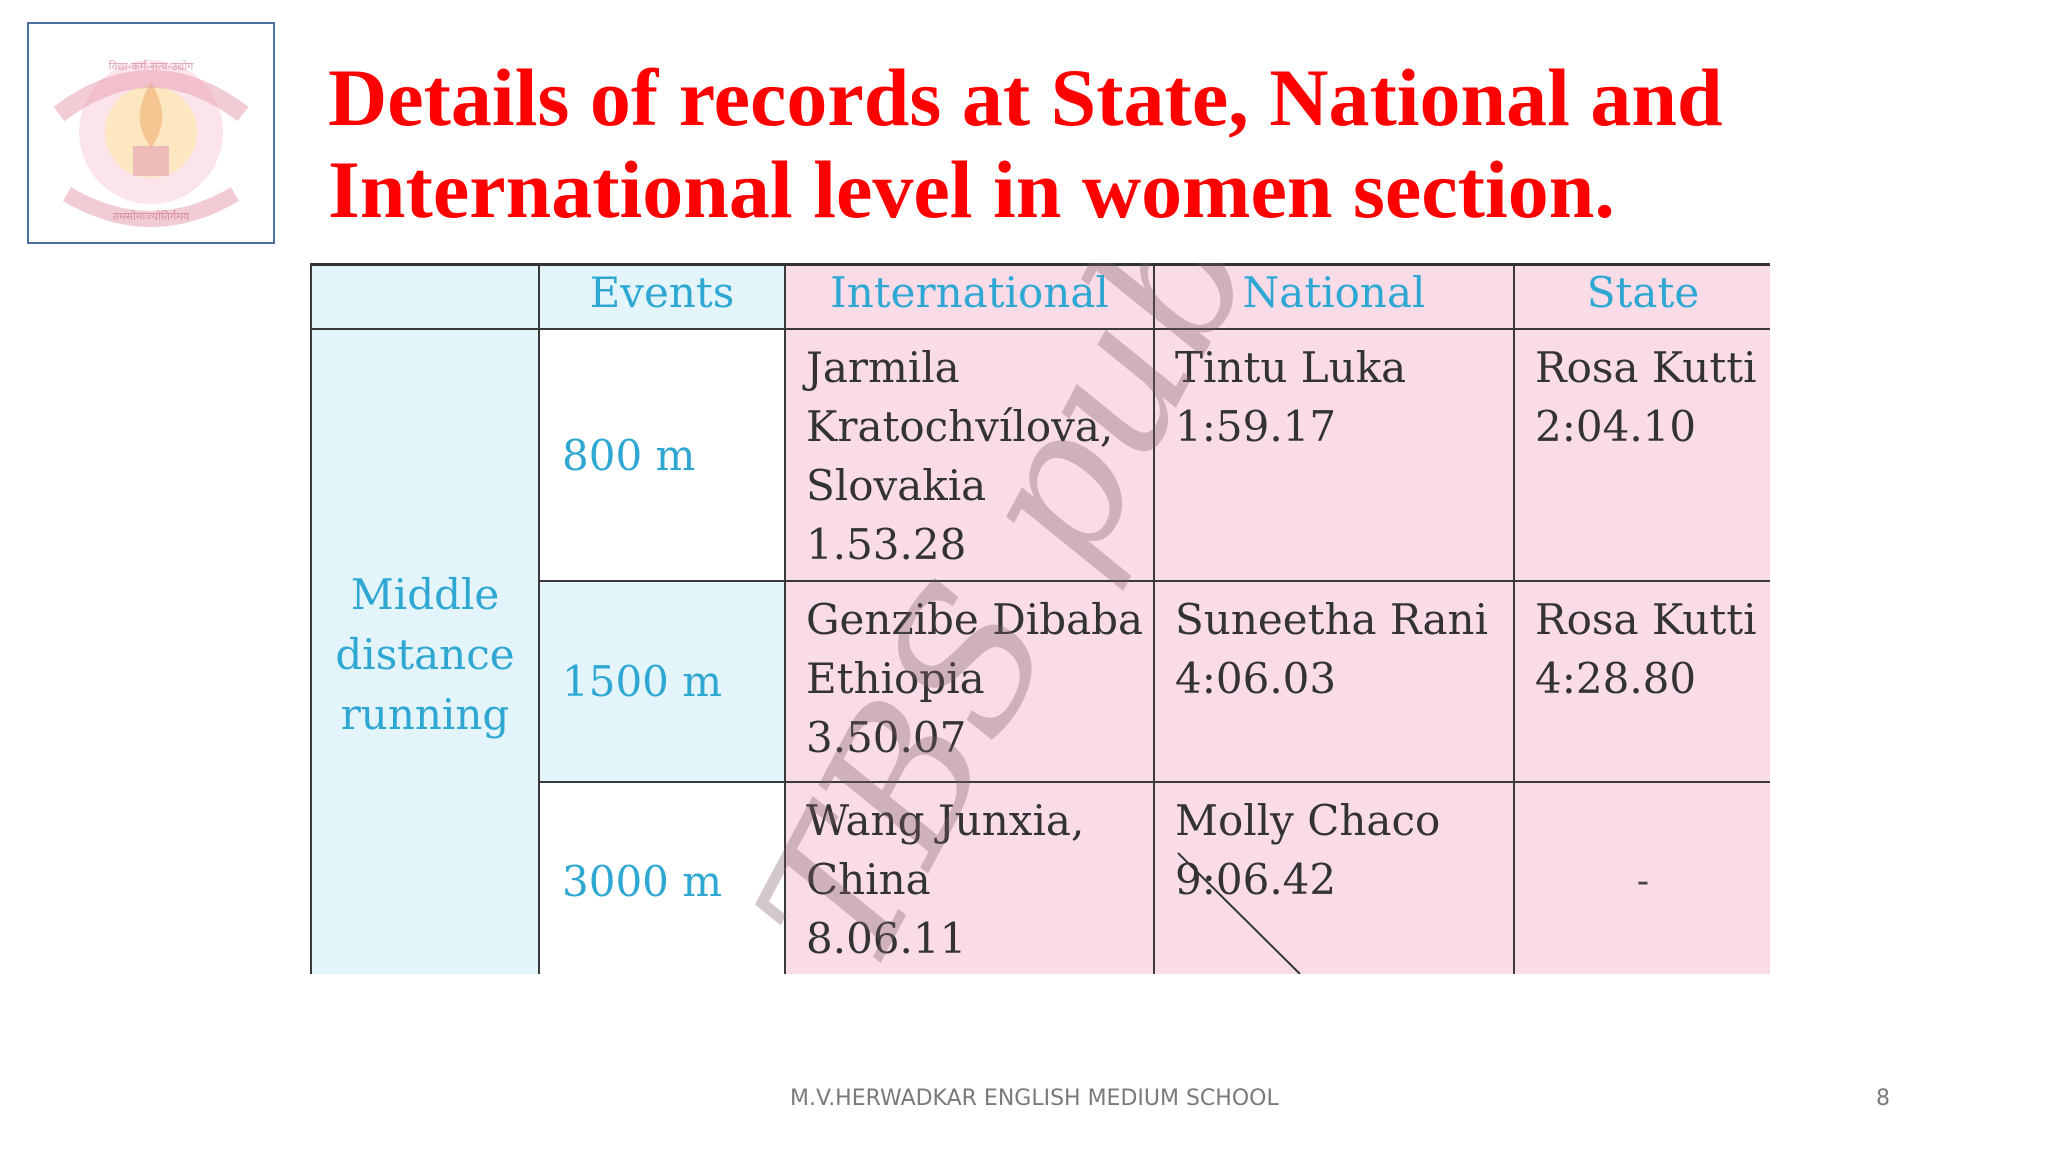 The image size is (2048, 1152). What do you see at coordinates (1641, 877) in the screenshot?
I see `state-record-empty: -` at bounding box center [1641, 877].